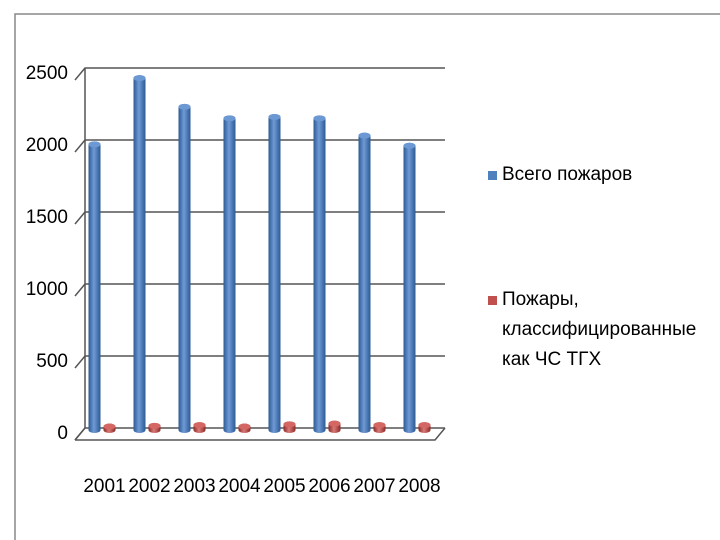 This screenshot has width=720, height=540. Describe the element at coordinates (374, 486) in the screenshot. I see `x-tick-label: 2007` at that location.